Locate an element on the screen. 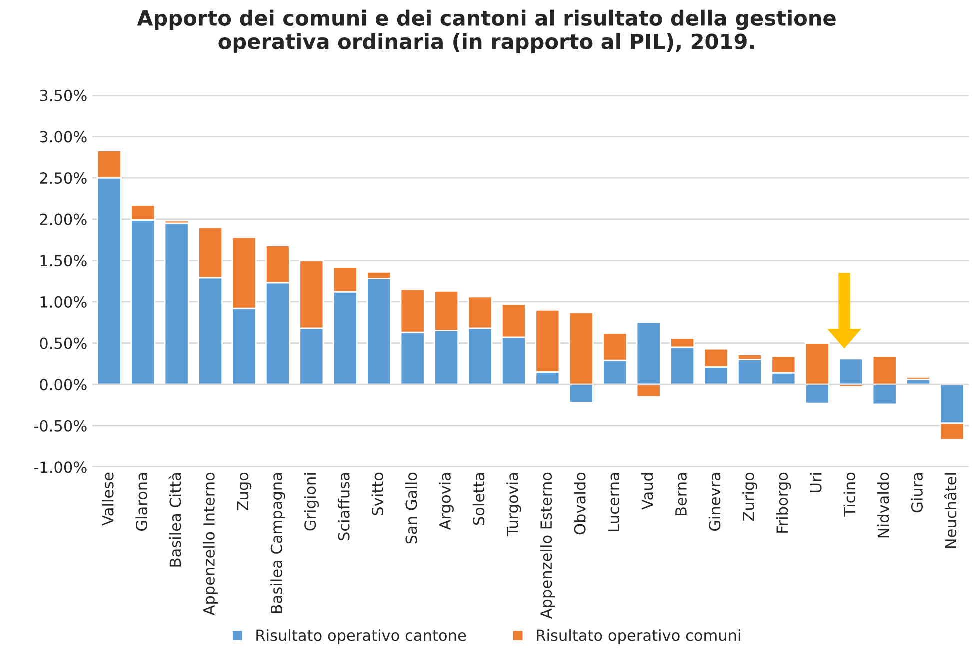 This screenshot has height=658, width=974. x-tick-label: Nidvaldo is located at coordinates (883, 505).